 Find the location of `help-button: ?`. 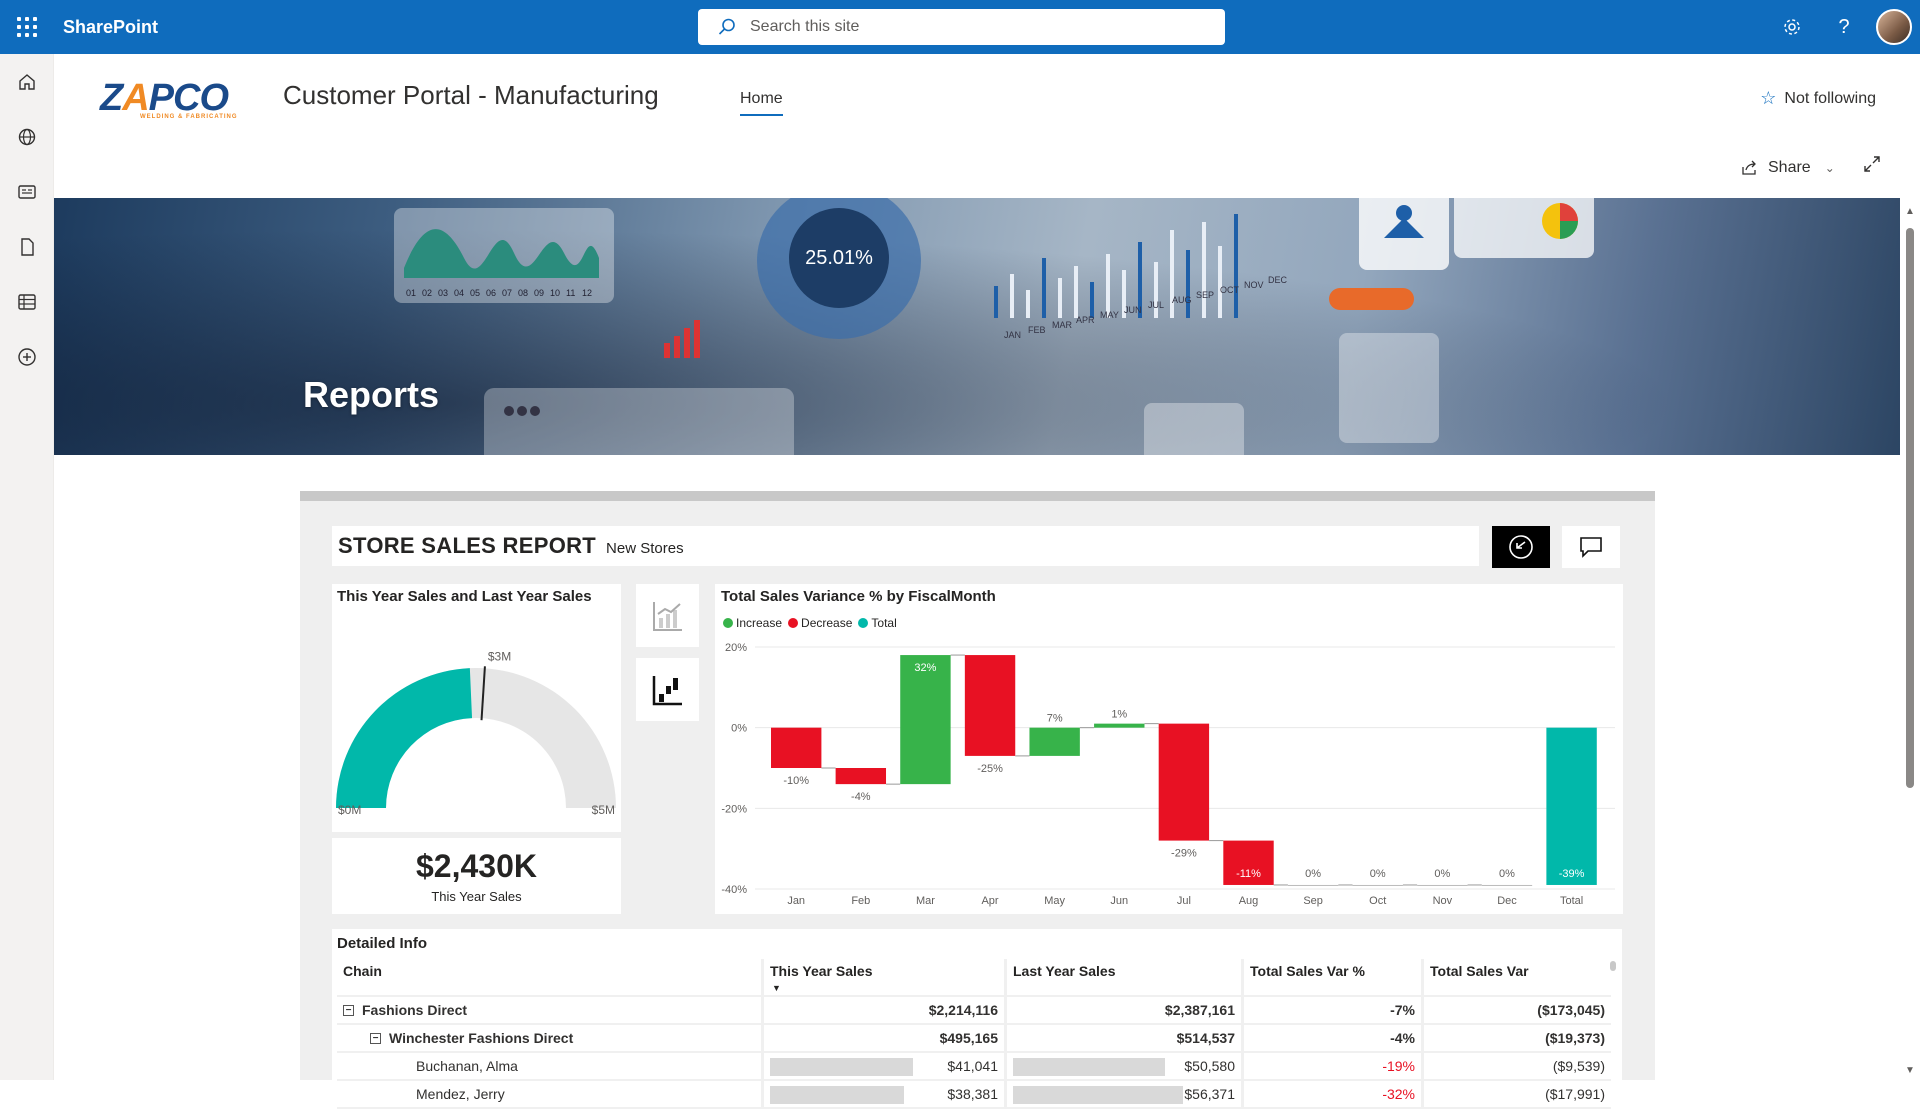

help-button: ? is located at coordinates (1844, 27).